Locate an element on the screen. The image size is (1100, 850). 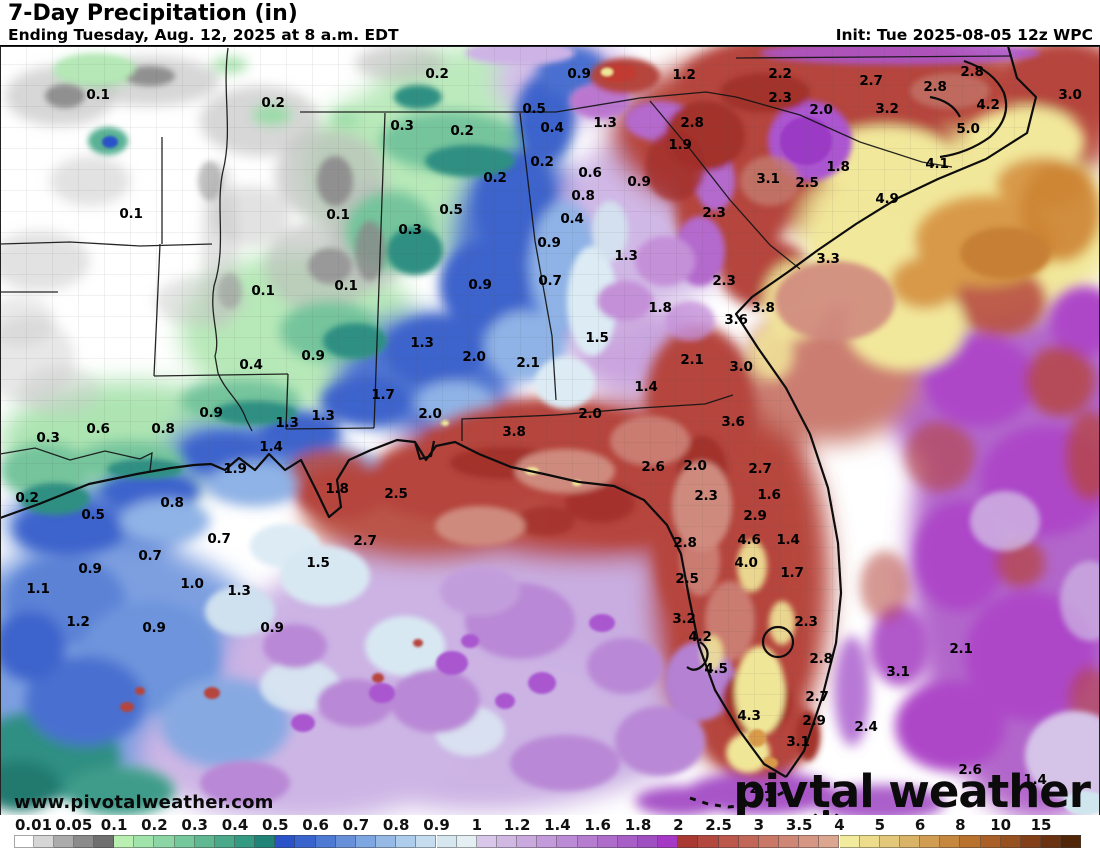
colorbar-tick-label: 1 is located at coordinates (477, 825).